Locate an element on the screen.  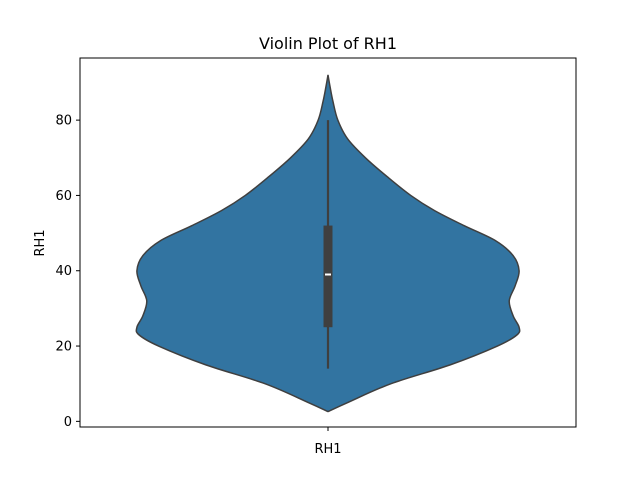
y-axis-ticks: 0 20 40 60 80 is located at coordinates (67, 272).